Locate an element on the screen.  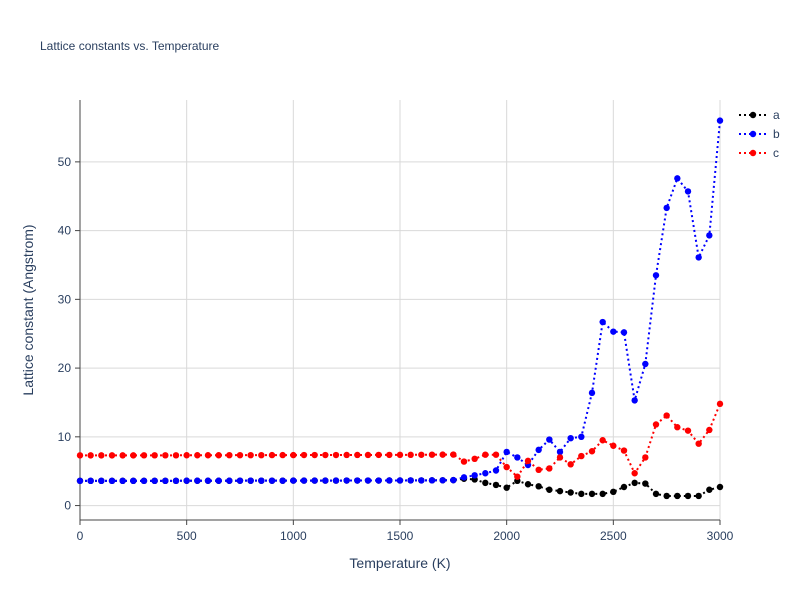
legend: abc is located at coordinates (759, 134).